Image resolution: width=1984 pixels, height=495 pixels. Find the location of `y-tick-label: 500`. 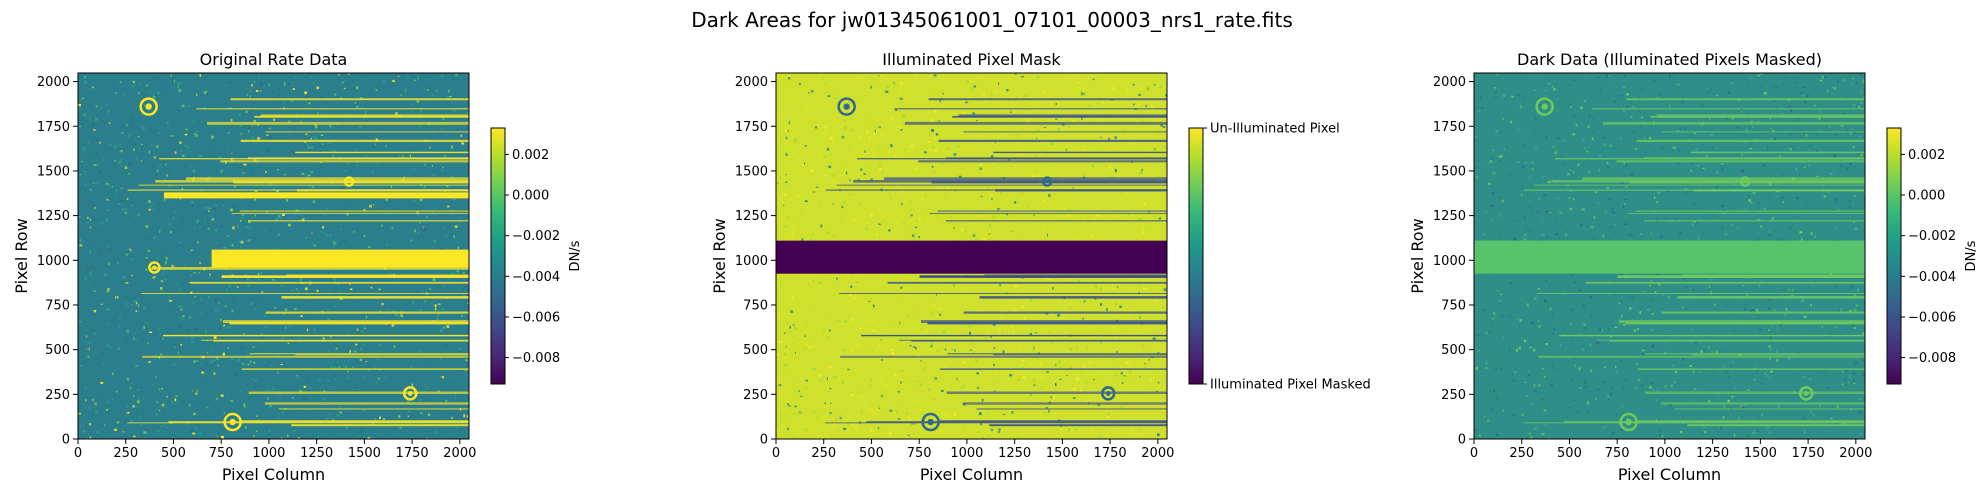

y-tick-label: 500 is located at coordinates (1453, 350).